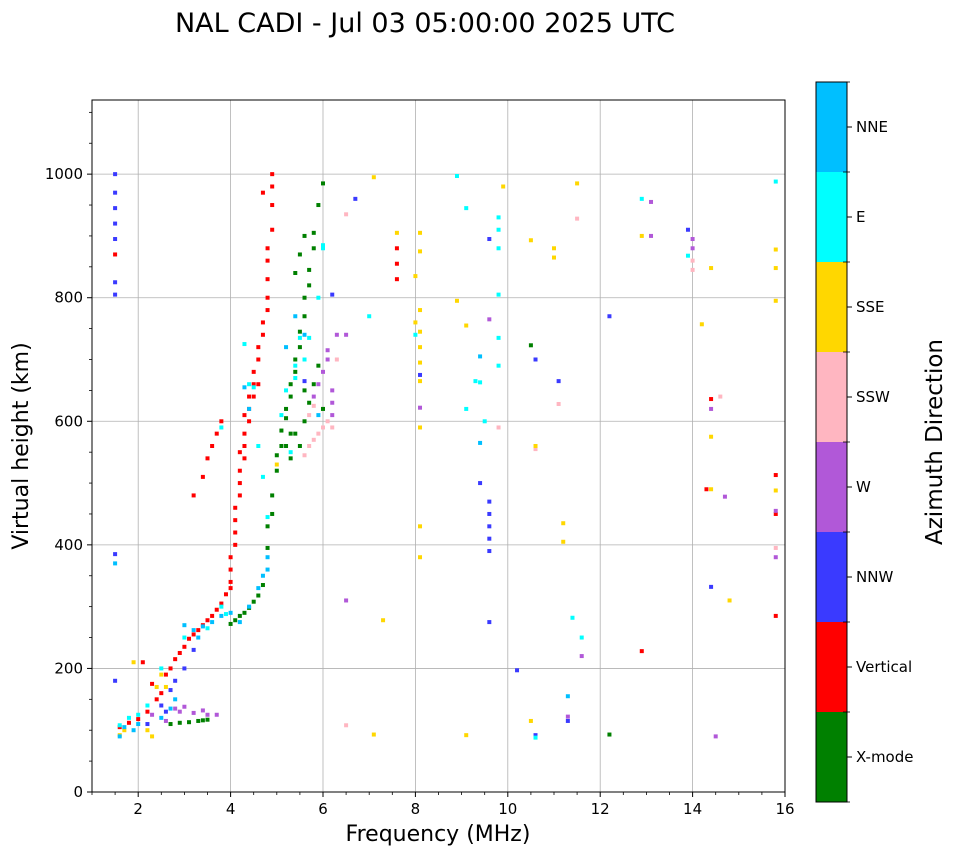 The width and height of the screenshot is (958, 857). I want to click on colorbar-frame, so click(831, 442).